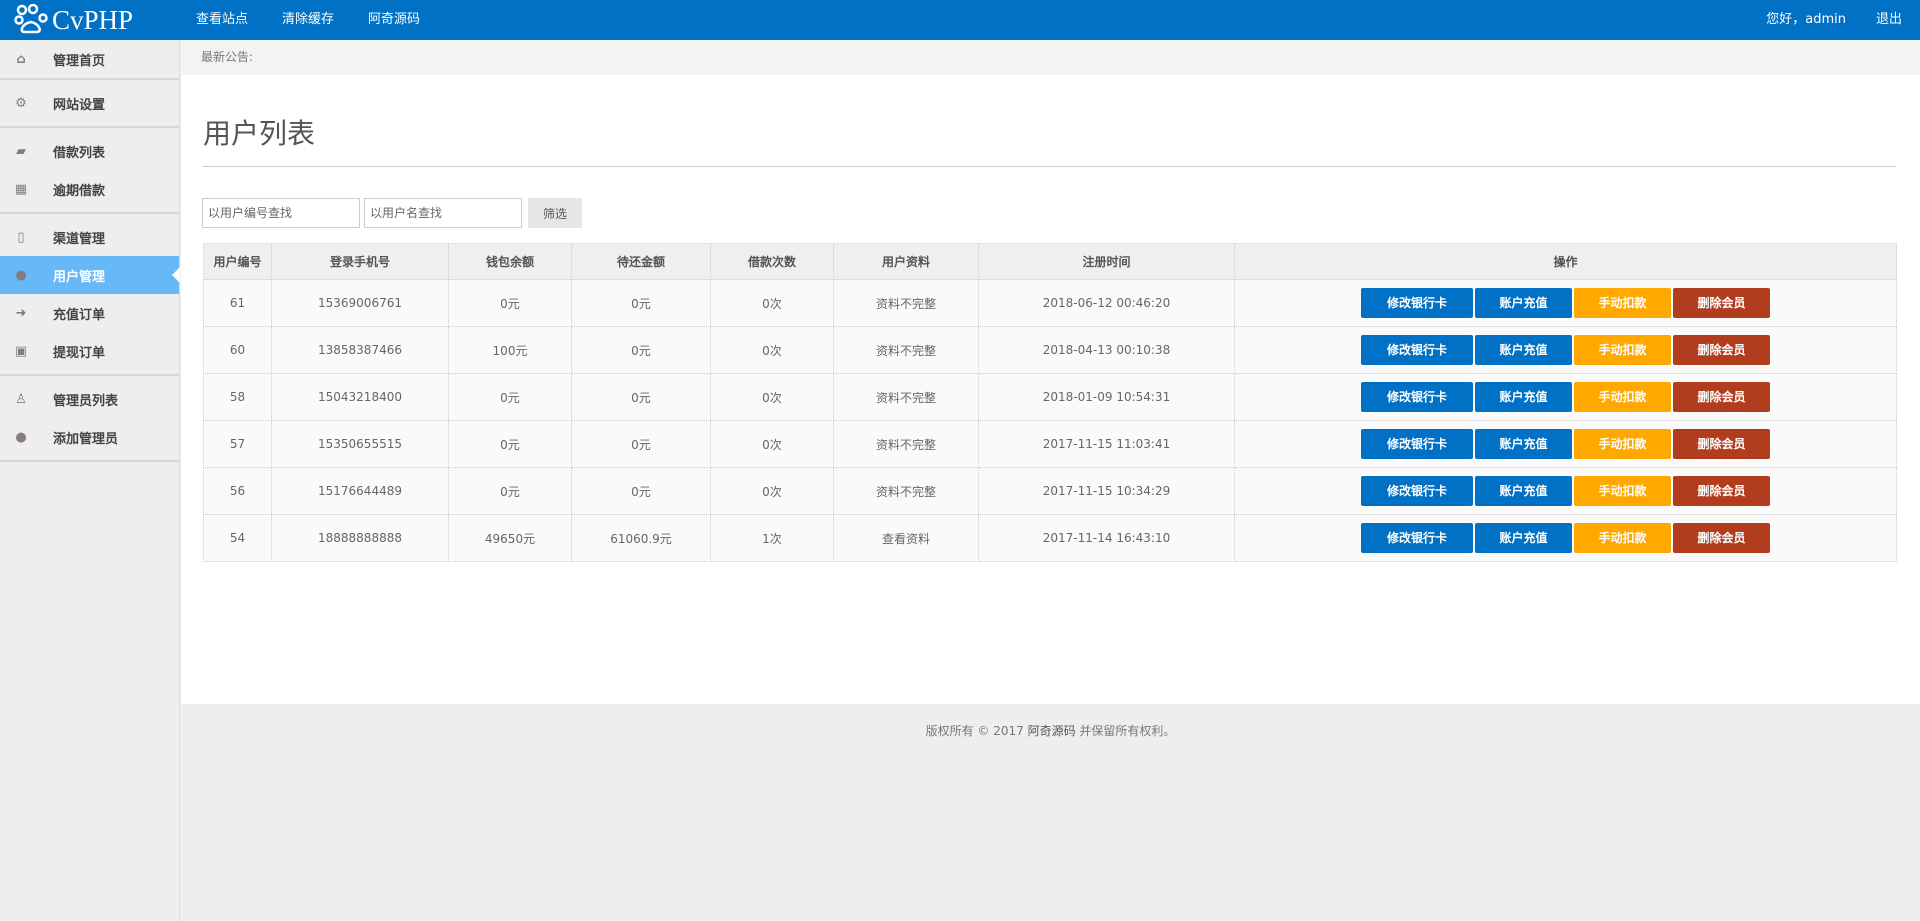 The height and width of the screenshot is (921, 1920). I want to click on sidebar-item: ⚙ 网站设置, so click(89, 103).